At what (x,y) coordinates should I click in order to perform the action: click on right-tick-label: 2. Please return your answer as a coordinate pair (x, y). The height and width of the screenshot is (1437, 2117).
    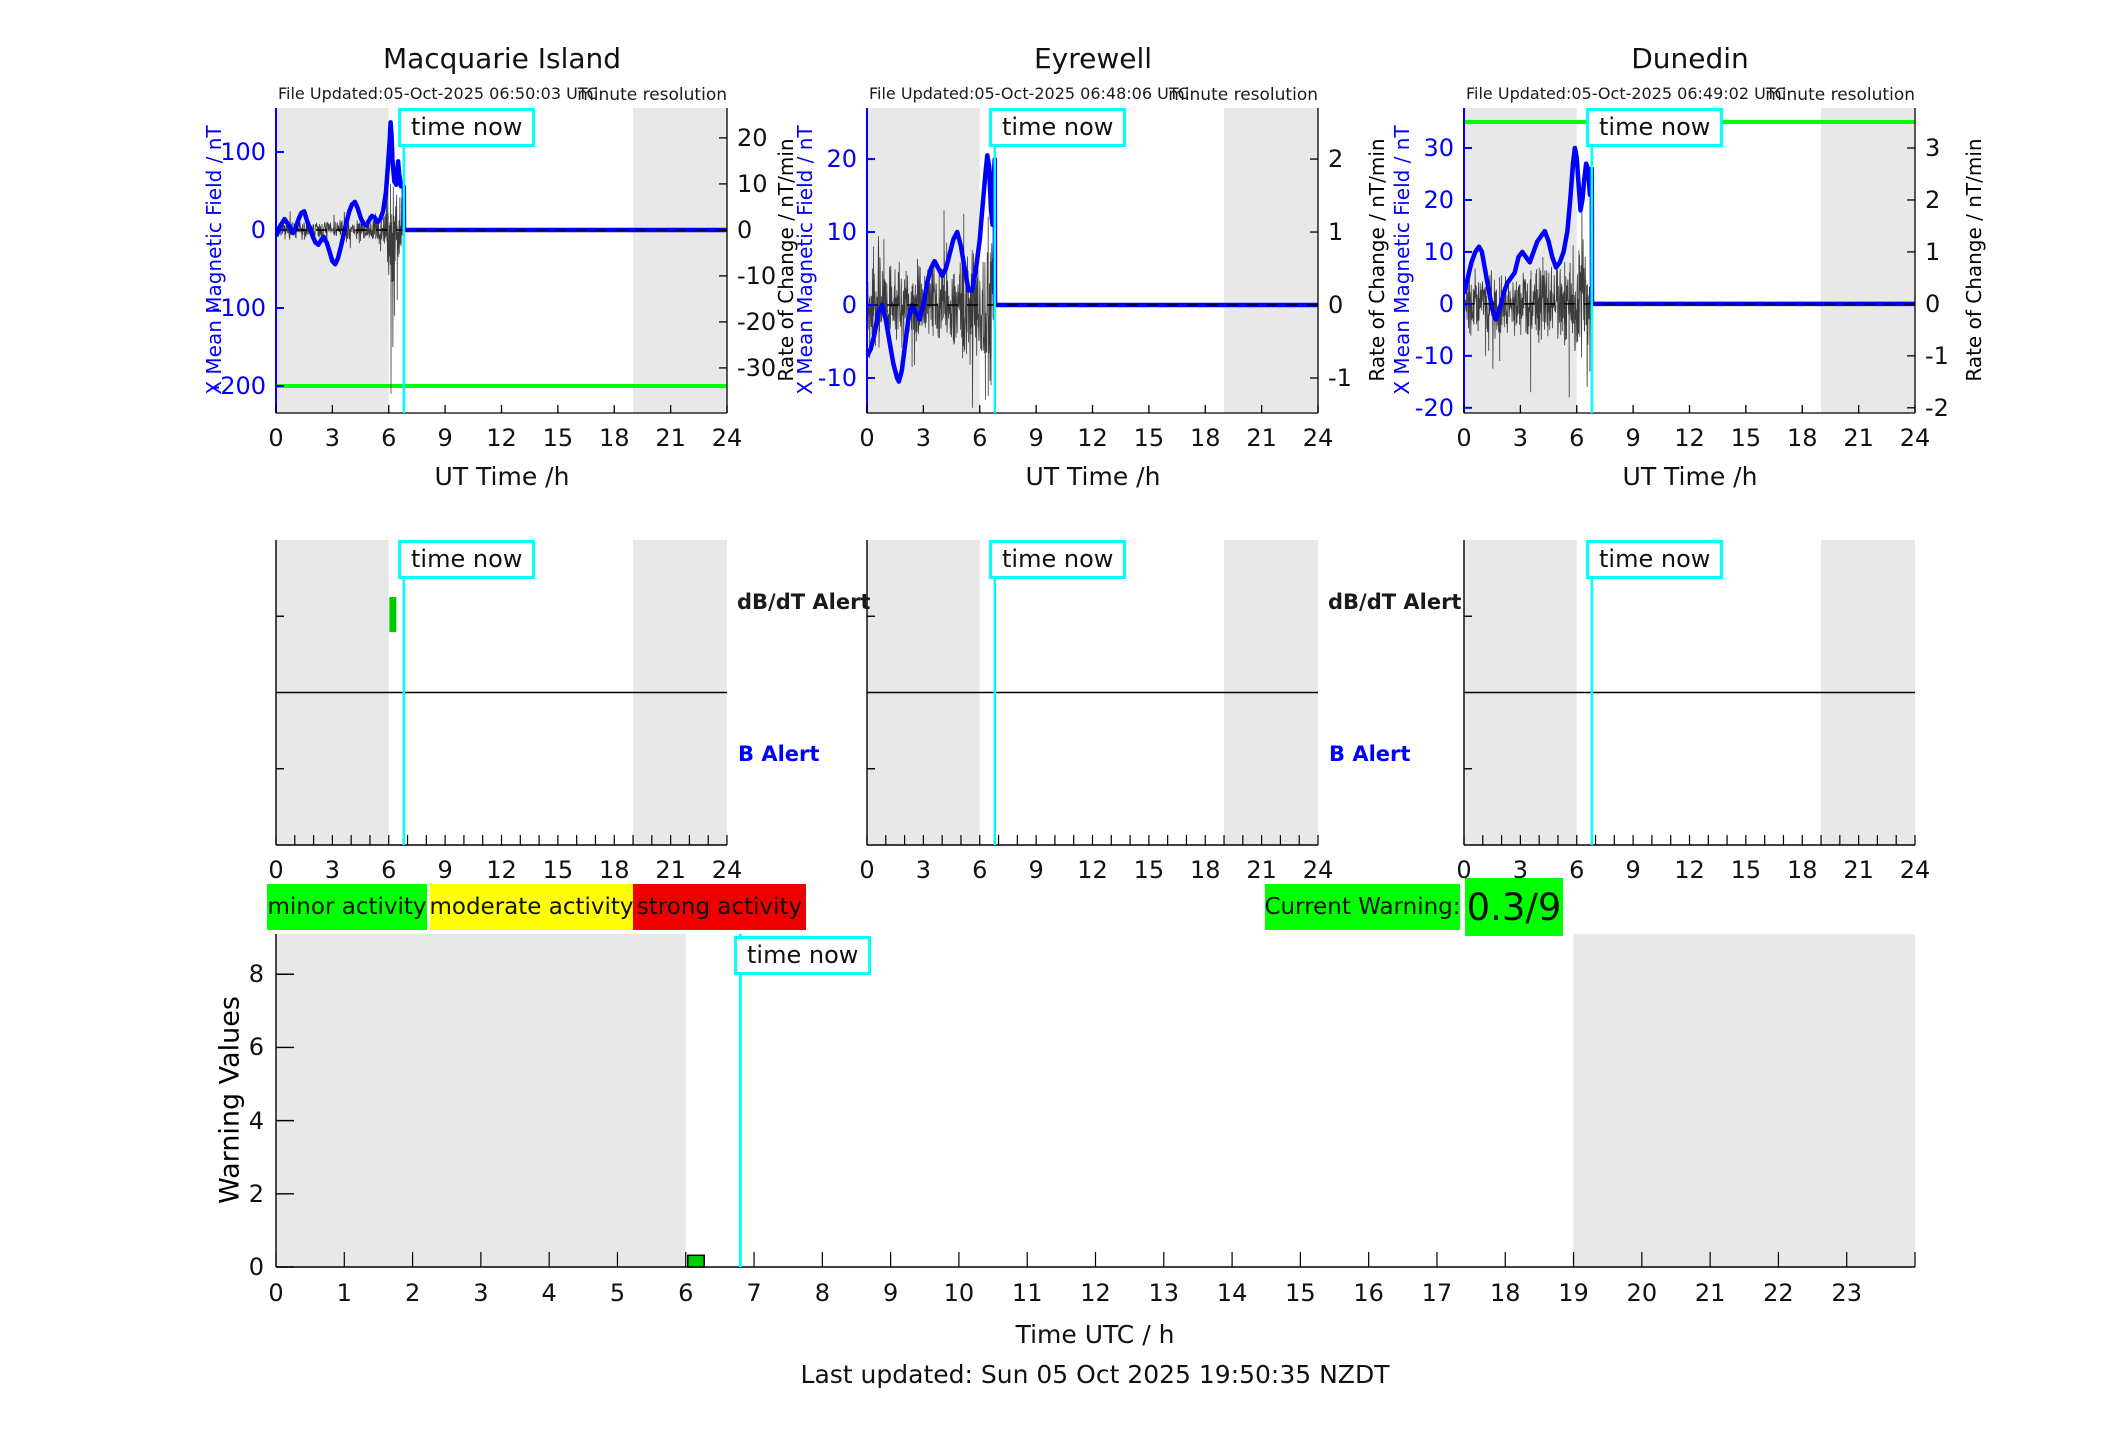
    Looking at the image, I should click on (1933, 199).